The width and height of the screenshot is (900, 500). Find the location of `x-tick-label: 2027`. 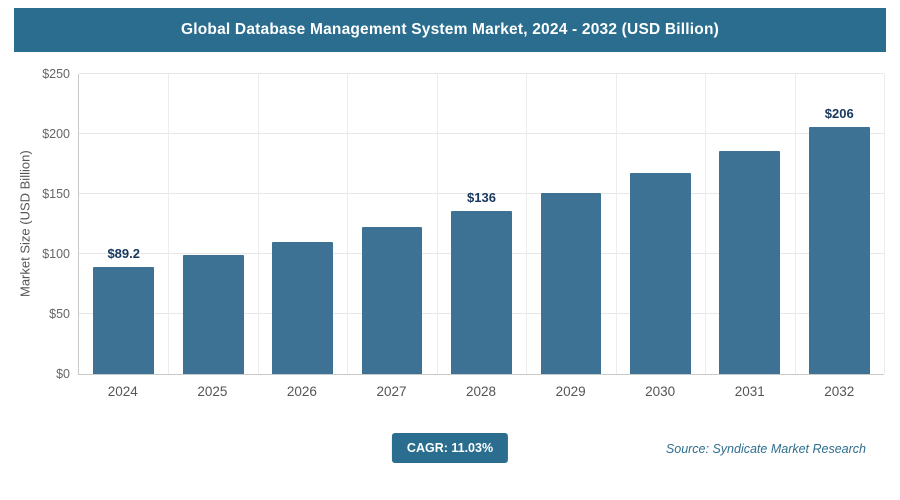

x-tick-label: 2027 is located at coordinates (391, 391).